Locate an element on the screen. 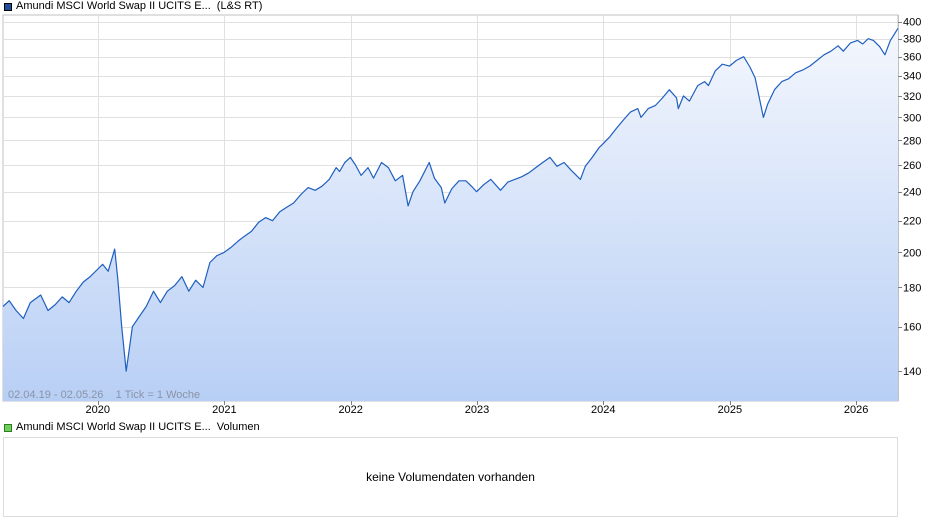 The image size is (940, 526). y-tick-label: 320 is located at coordinates (912, 97).